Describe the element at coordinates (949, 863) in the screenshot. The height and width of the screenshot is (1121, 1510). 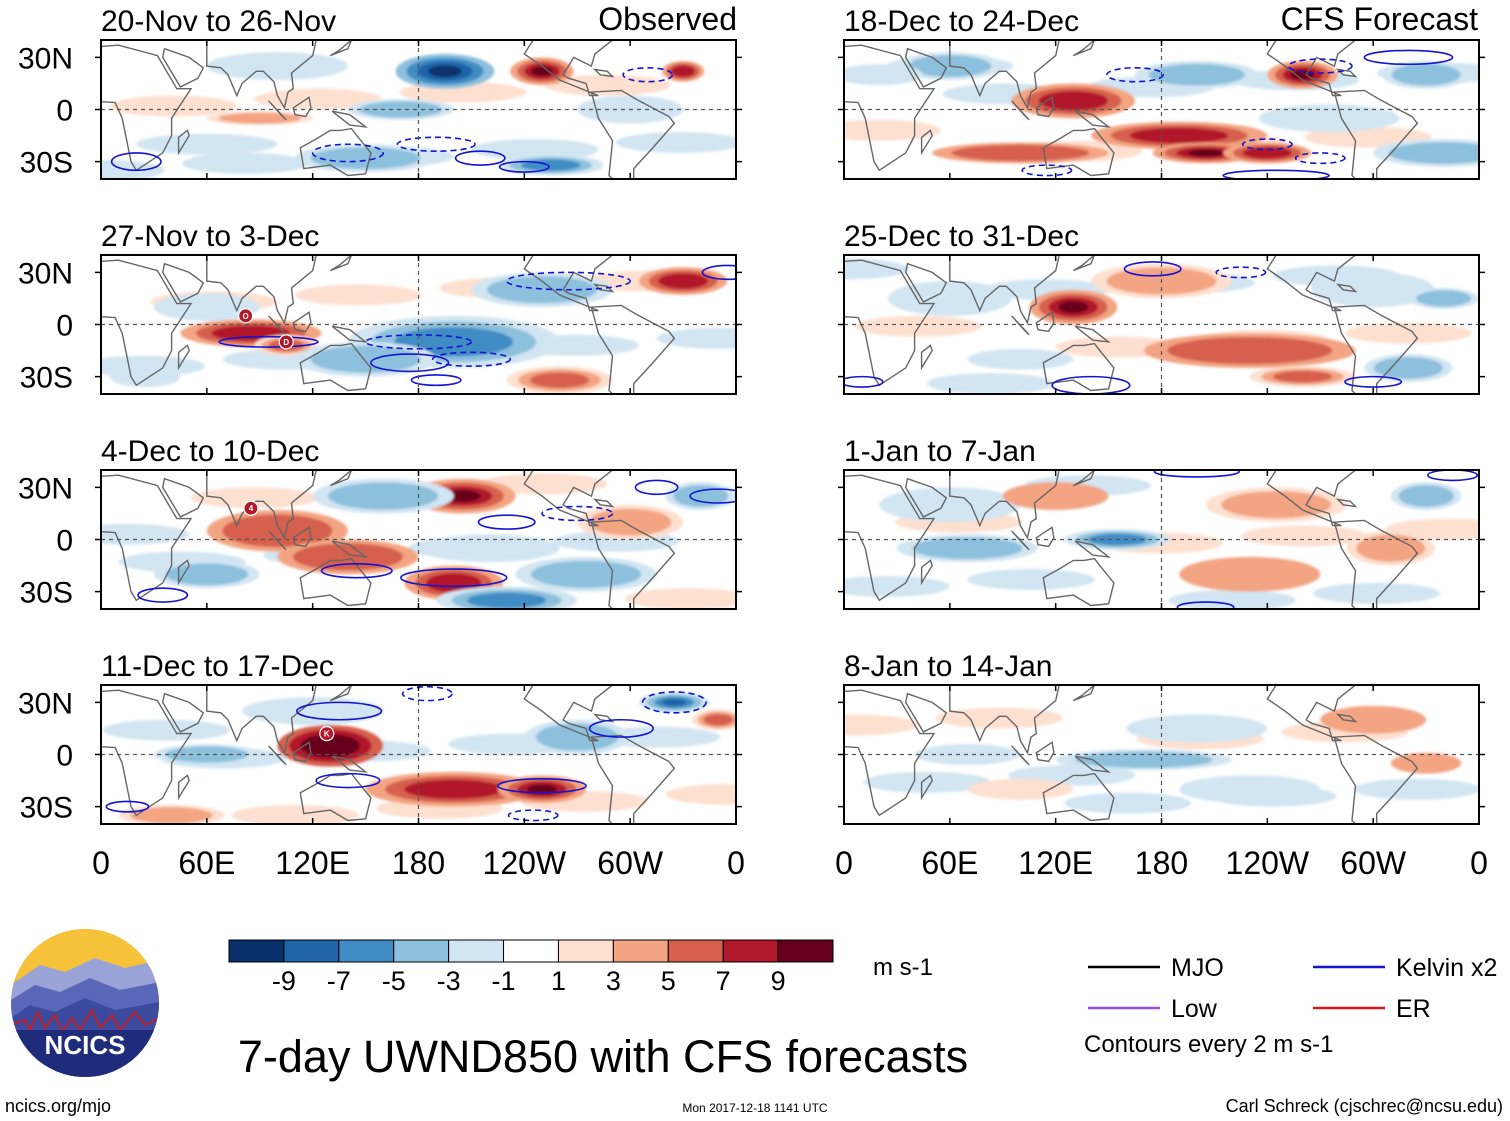
I see `x-tick-label: 60E` at that location.